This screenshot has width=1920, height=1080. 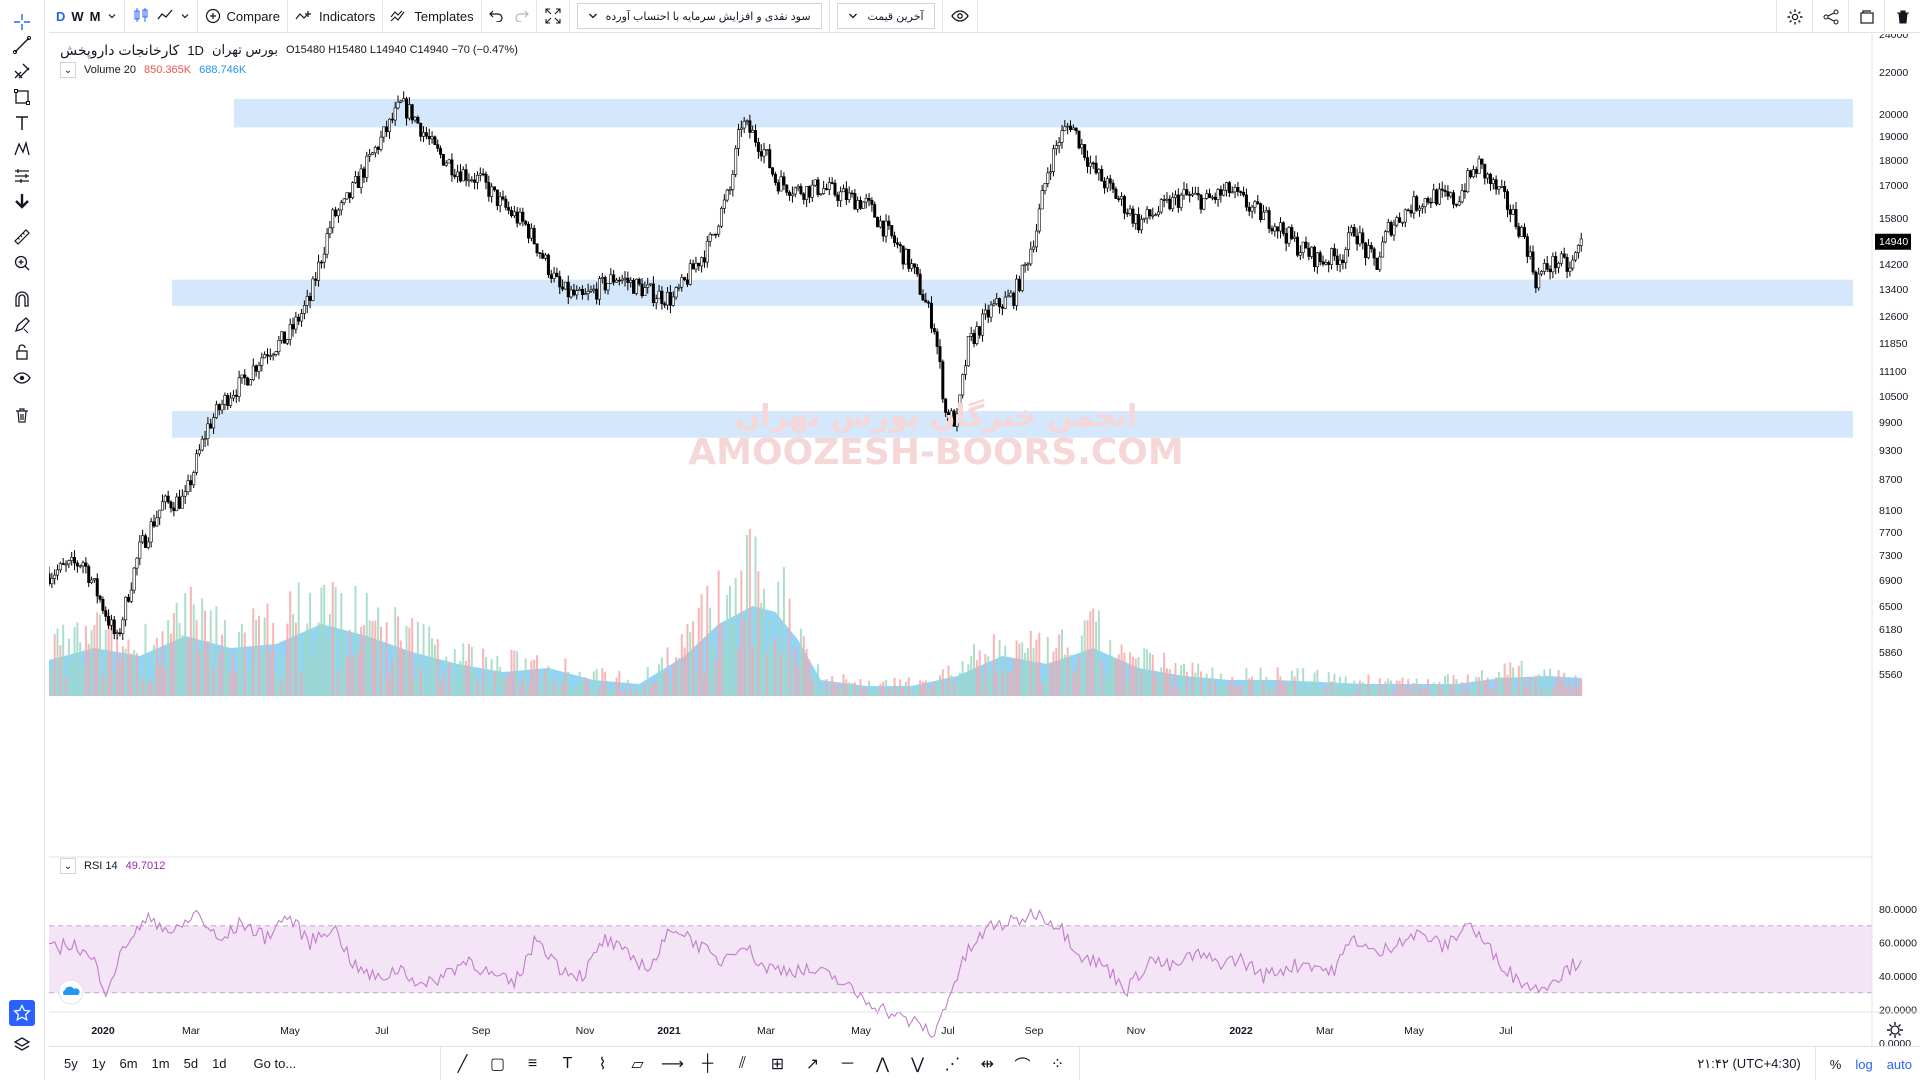 What do you see at coordinates (22, 352) in the screenshot?
I see `lock-icon` at bounding box center [22, 352].